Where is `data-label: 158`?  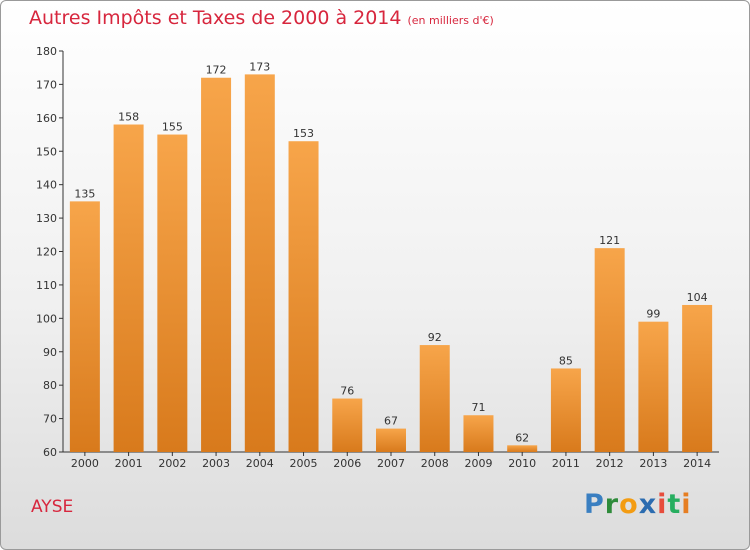
data-label: 158 is located at coordinates (128, 117).